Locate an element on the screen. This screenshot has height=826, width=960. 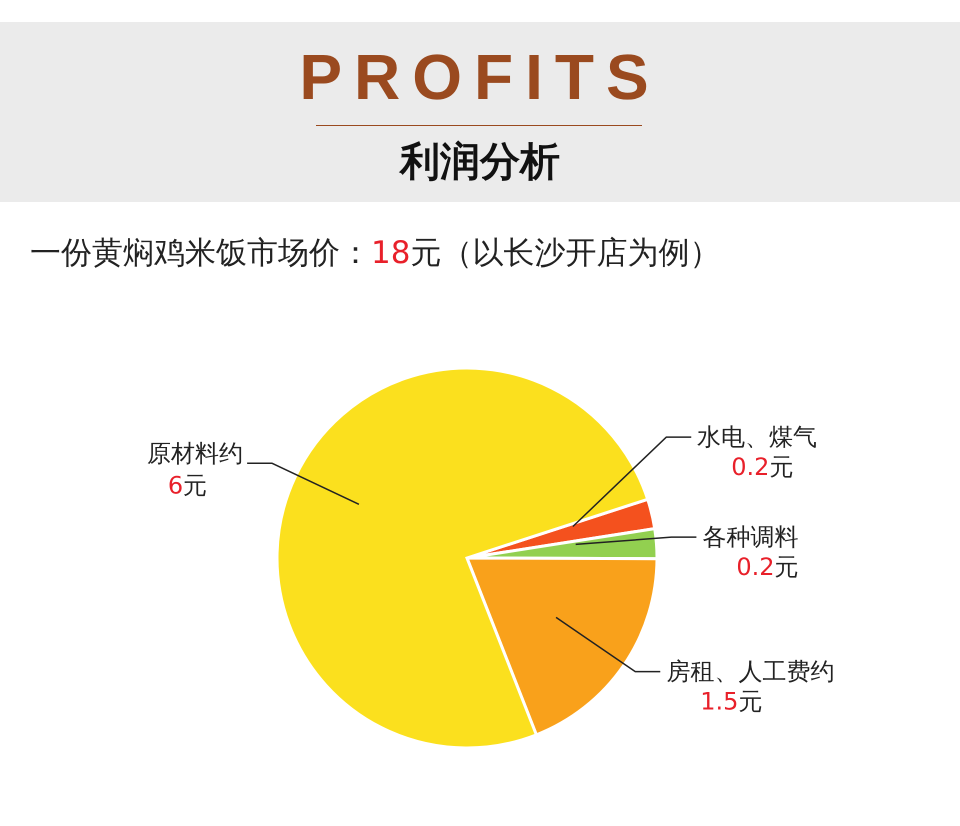
slice-label: 各种调料 is located at coordinates (750, 537).